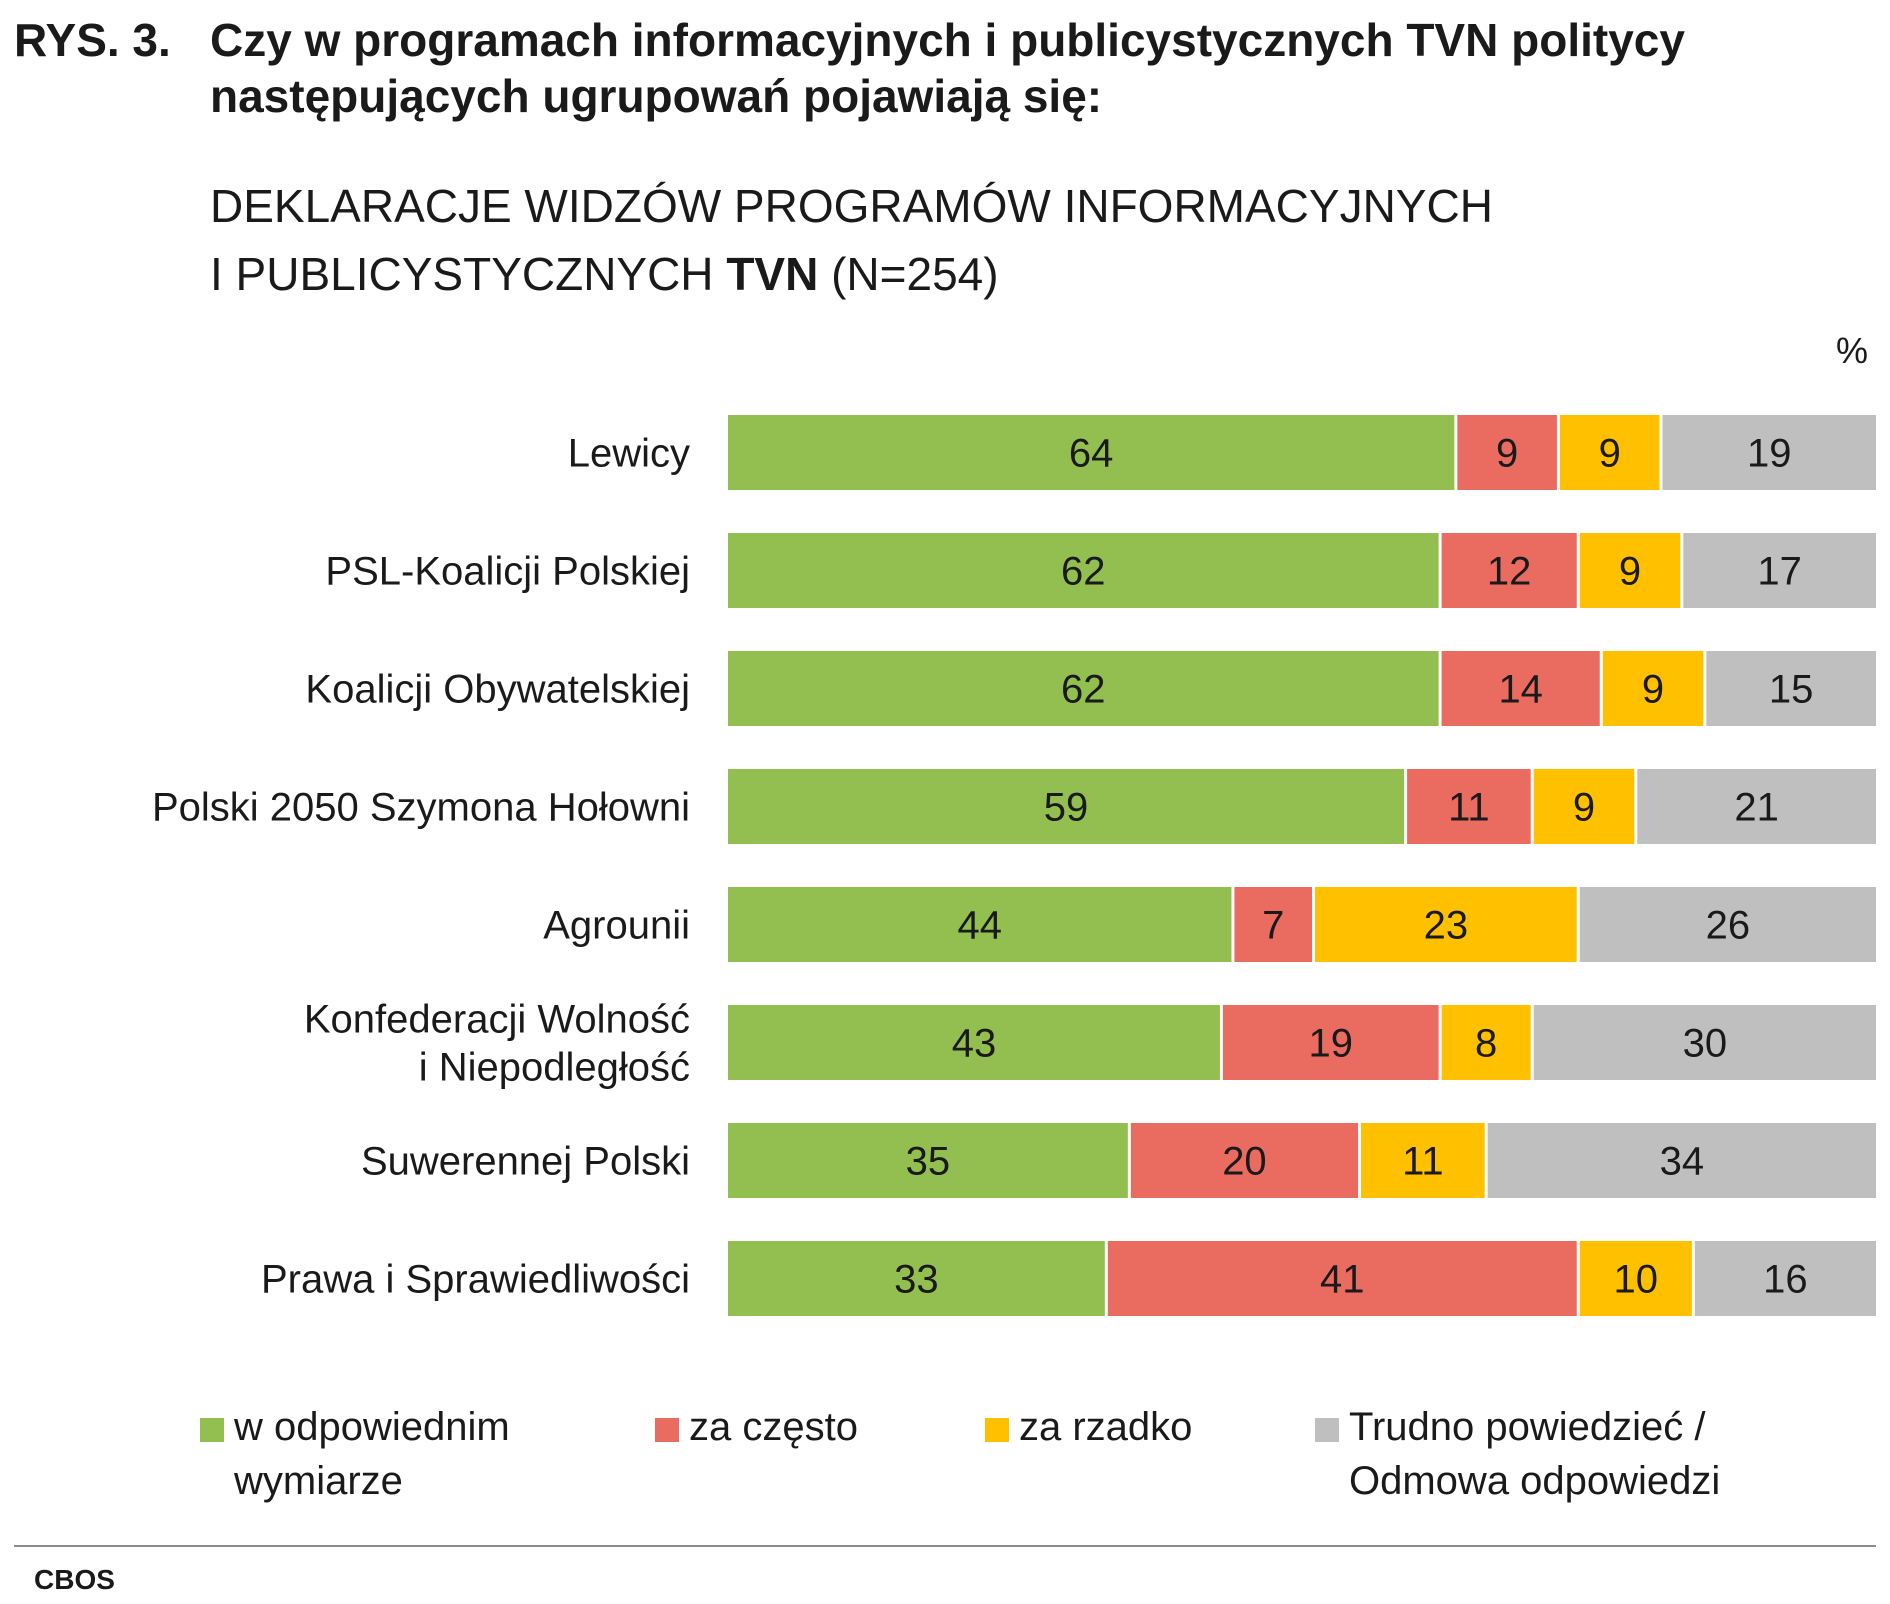 This screenshot has height=1604, width=1890. Describe the element at coordinates (616, 926) in the screenshot. I see `category-label: Agrounii` at that location.